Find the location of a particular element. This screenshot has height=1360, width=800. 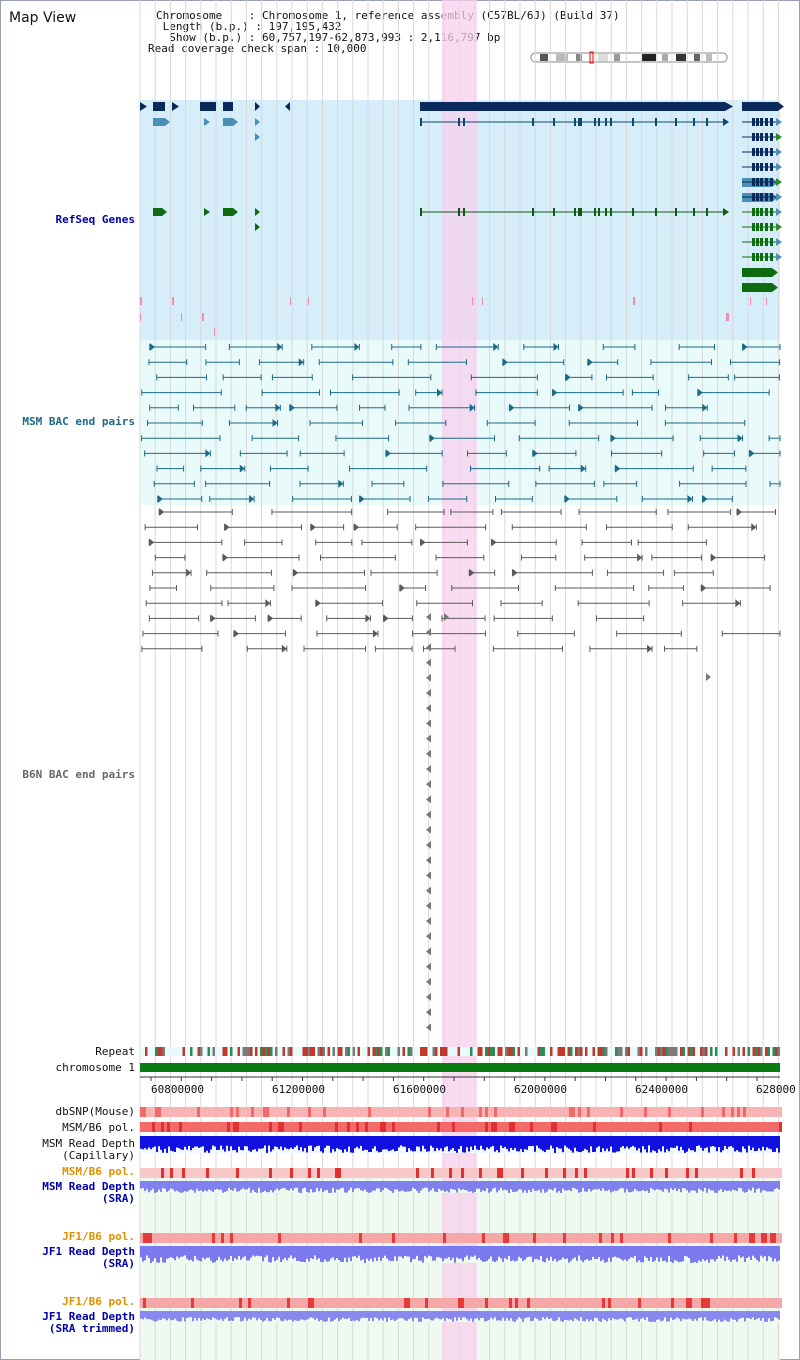

highlight-region is located at coordinates (459, 680).